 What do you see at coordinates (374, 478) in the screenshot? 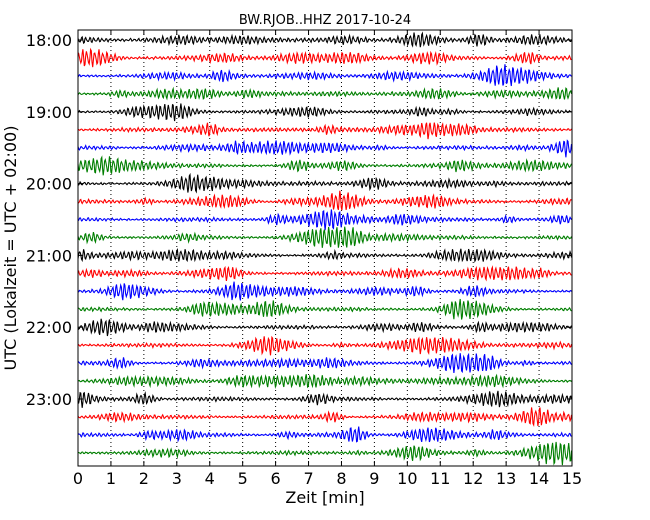
I see `x-tick-label: 9` at bounding box center [374, 478].